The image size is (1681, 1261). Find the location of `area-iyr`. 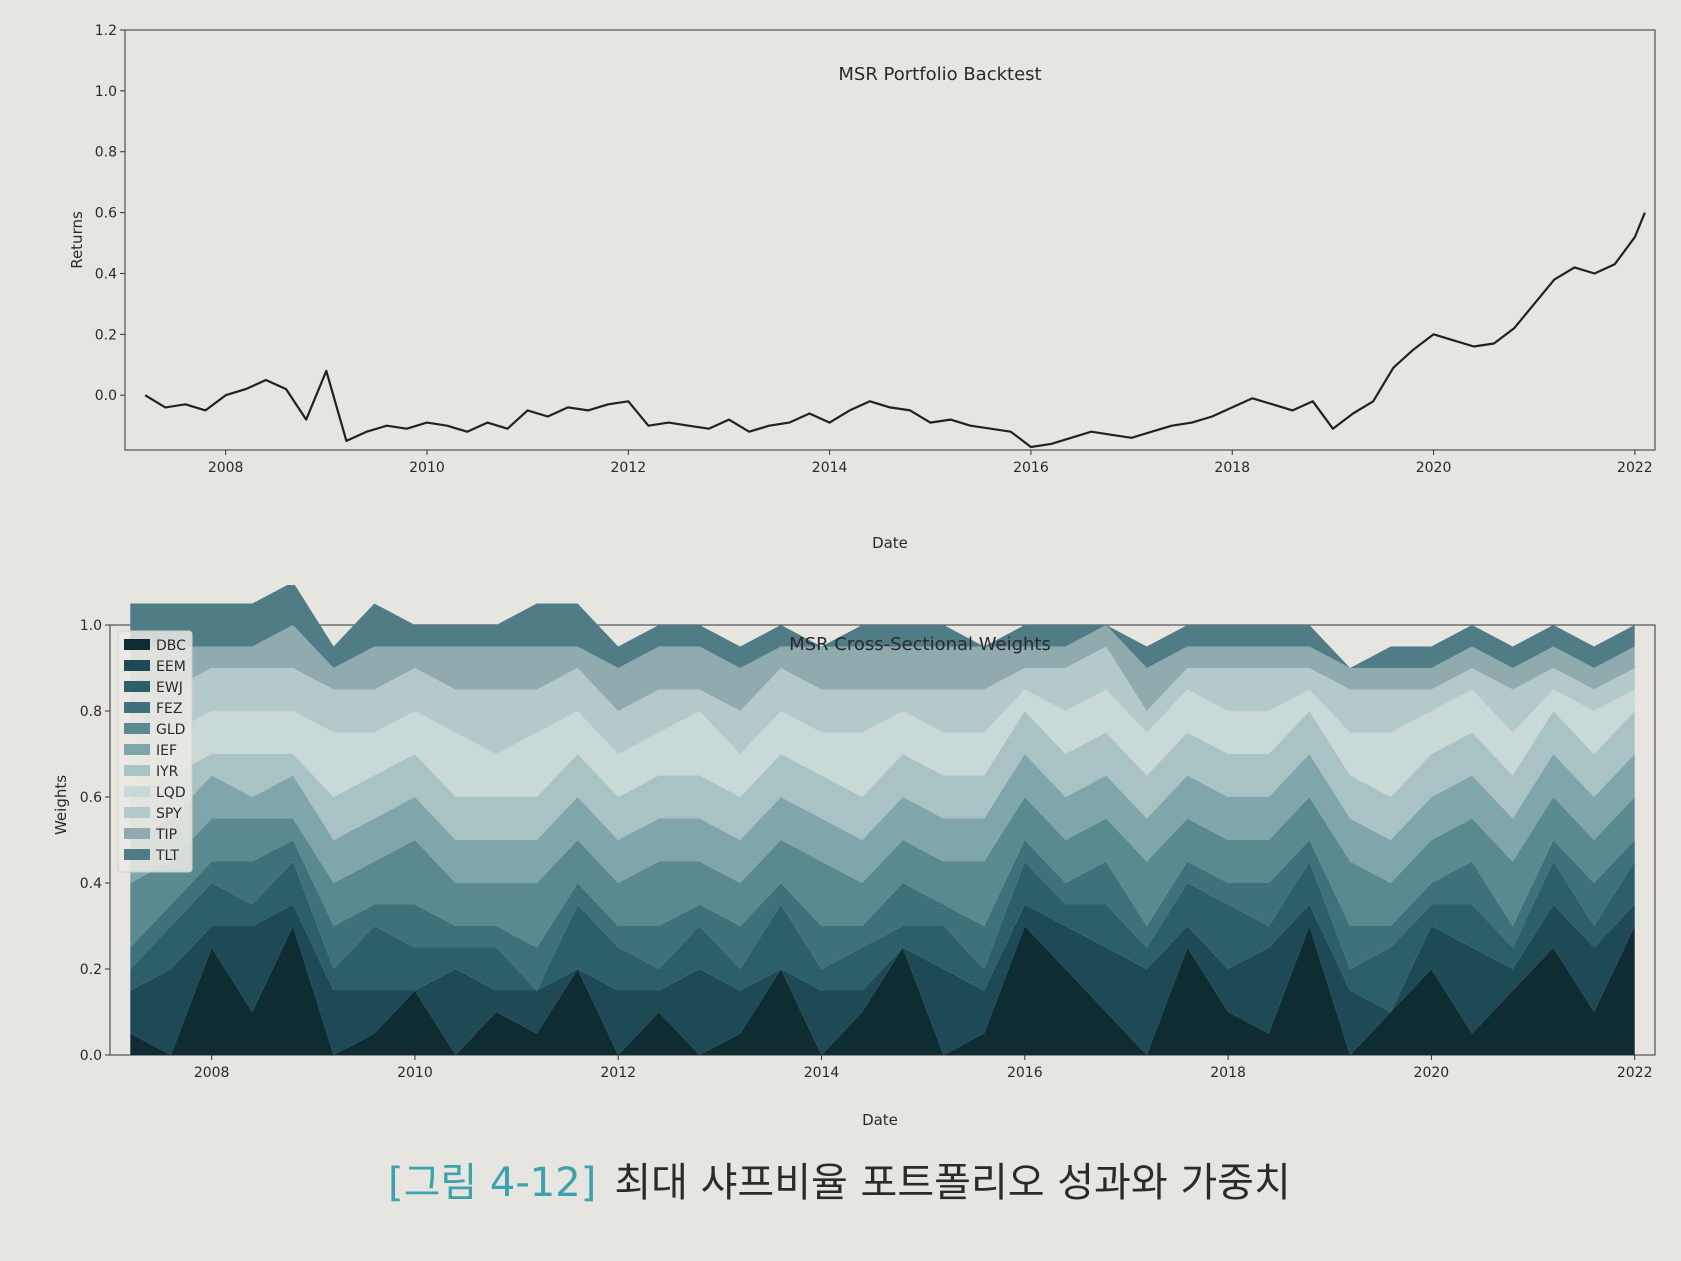

area-iyr is located at coordinates (882, 775).